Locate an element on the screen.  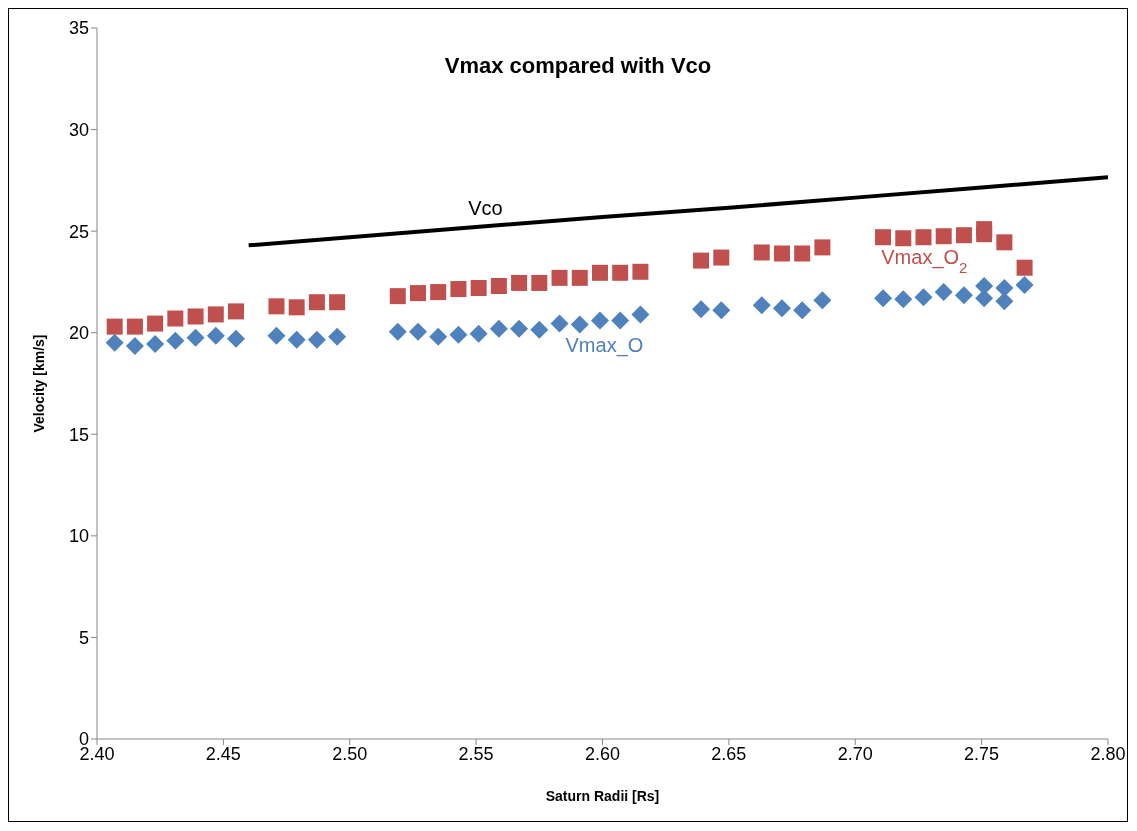
series-label: Vmax_O is located at coordinates (604, 345).